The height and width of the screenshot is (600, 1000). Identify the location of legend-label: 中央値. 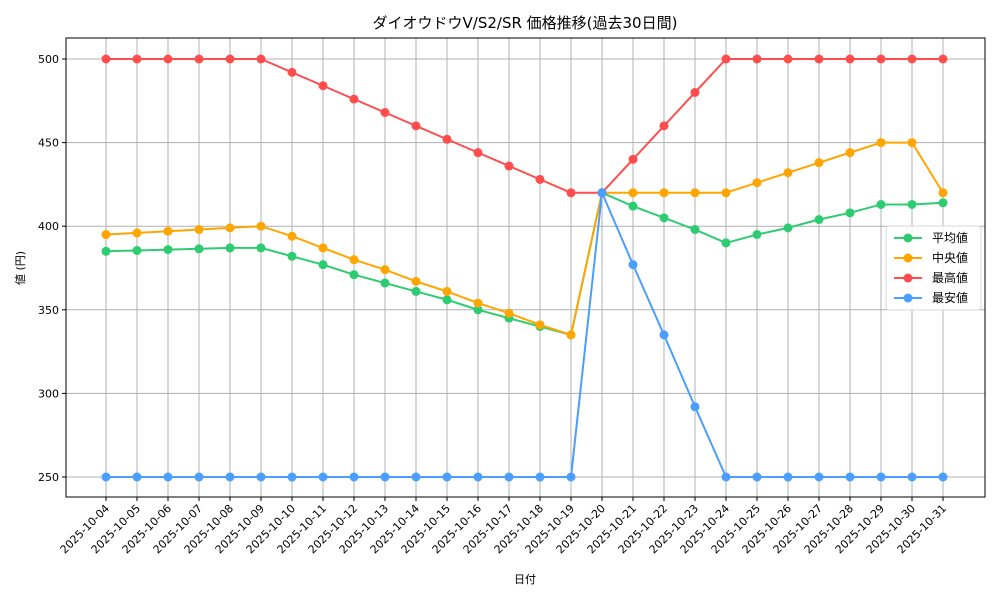
(950, 257).